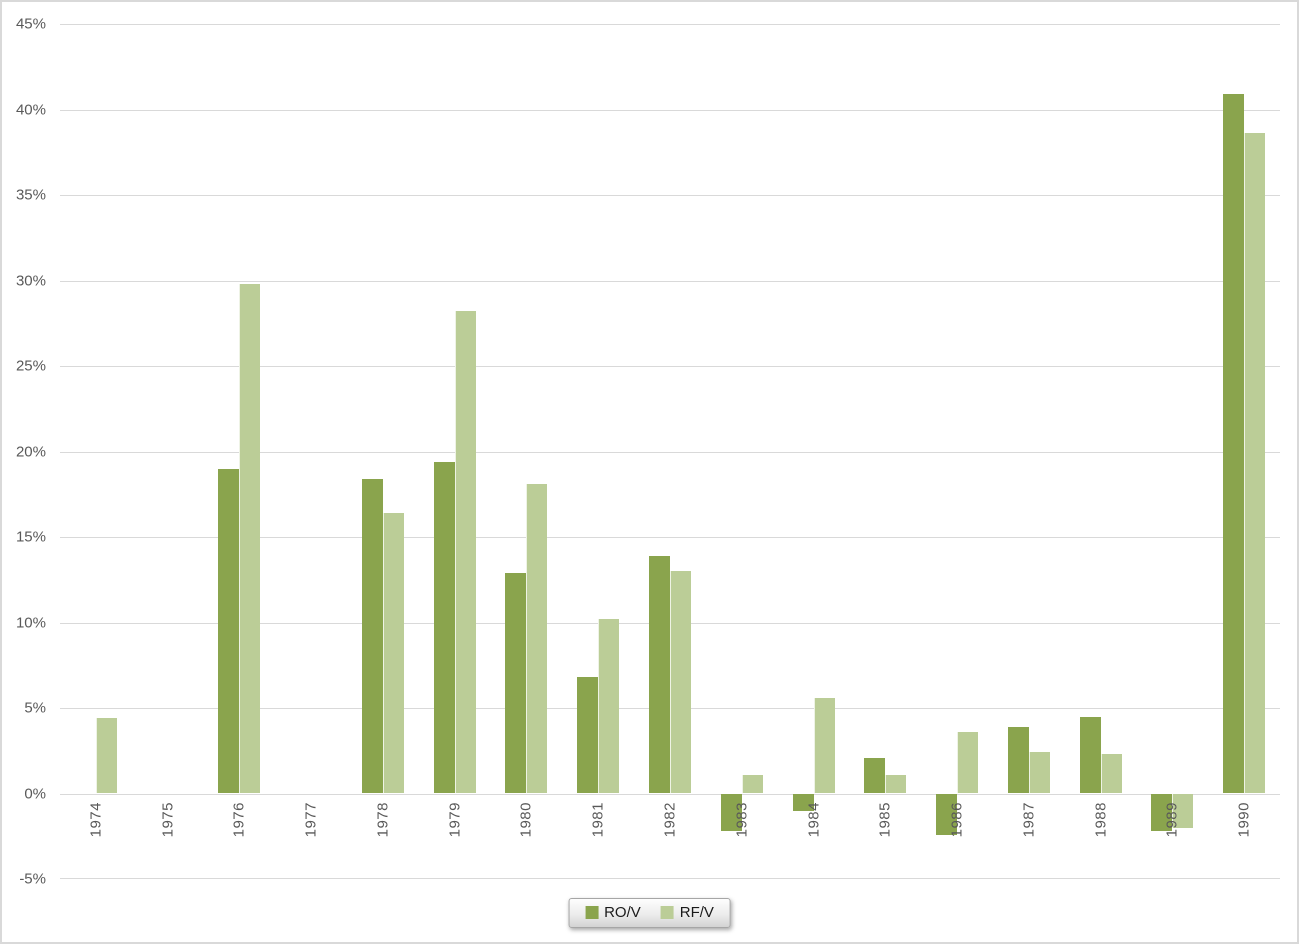 The image size is (1299, 944). I want to click on bar-rfv-1987, so click(1039, 773).